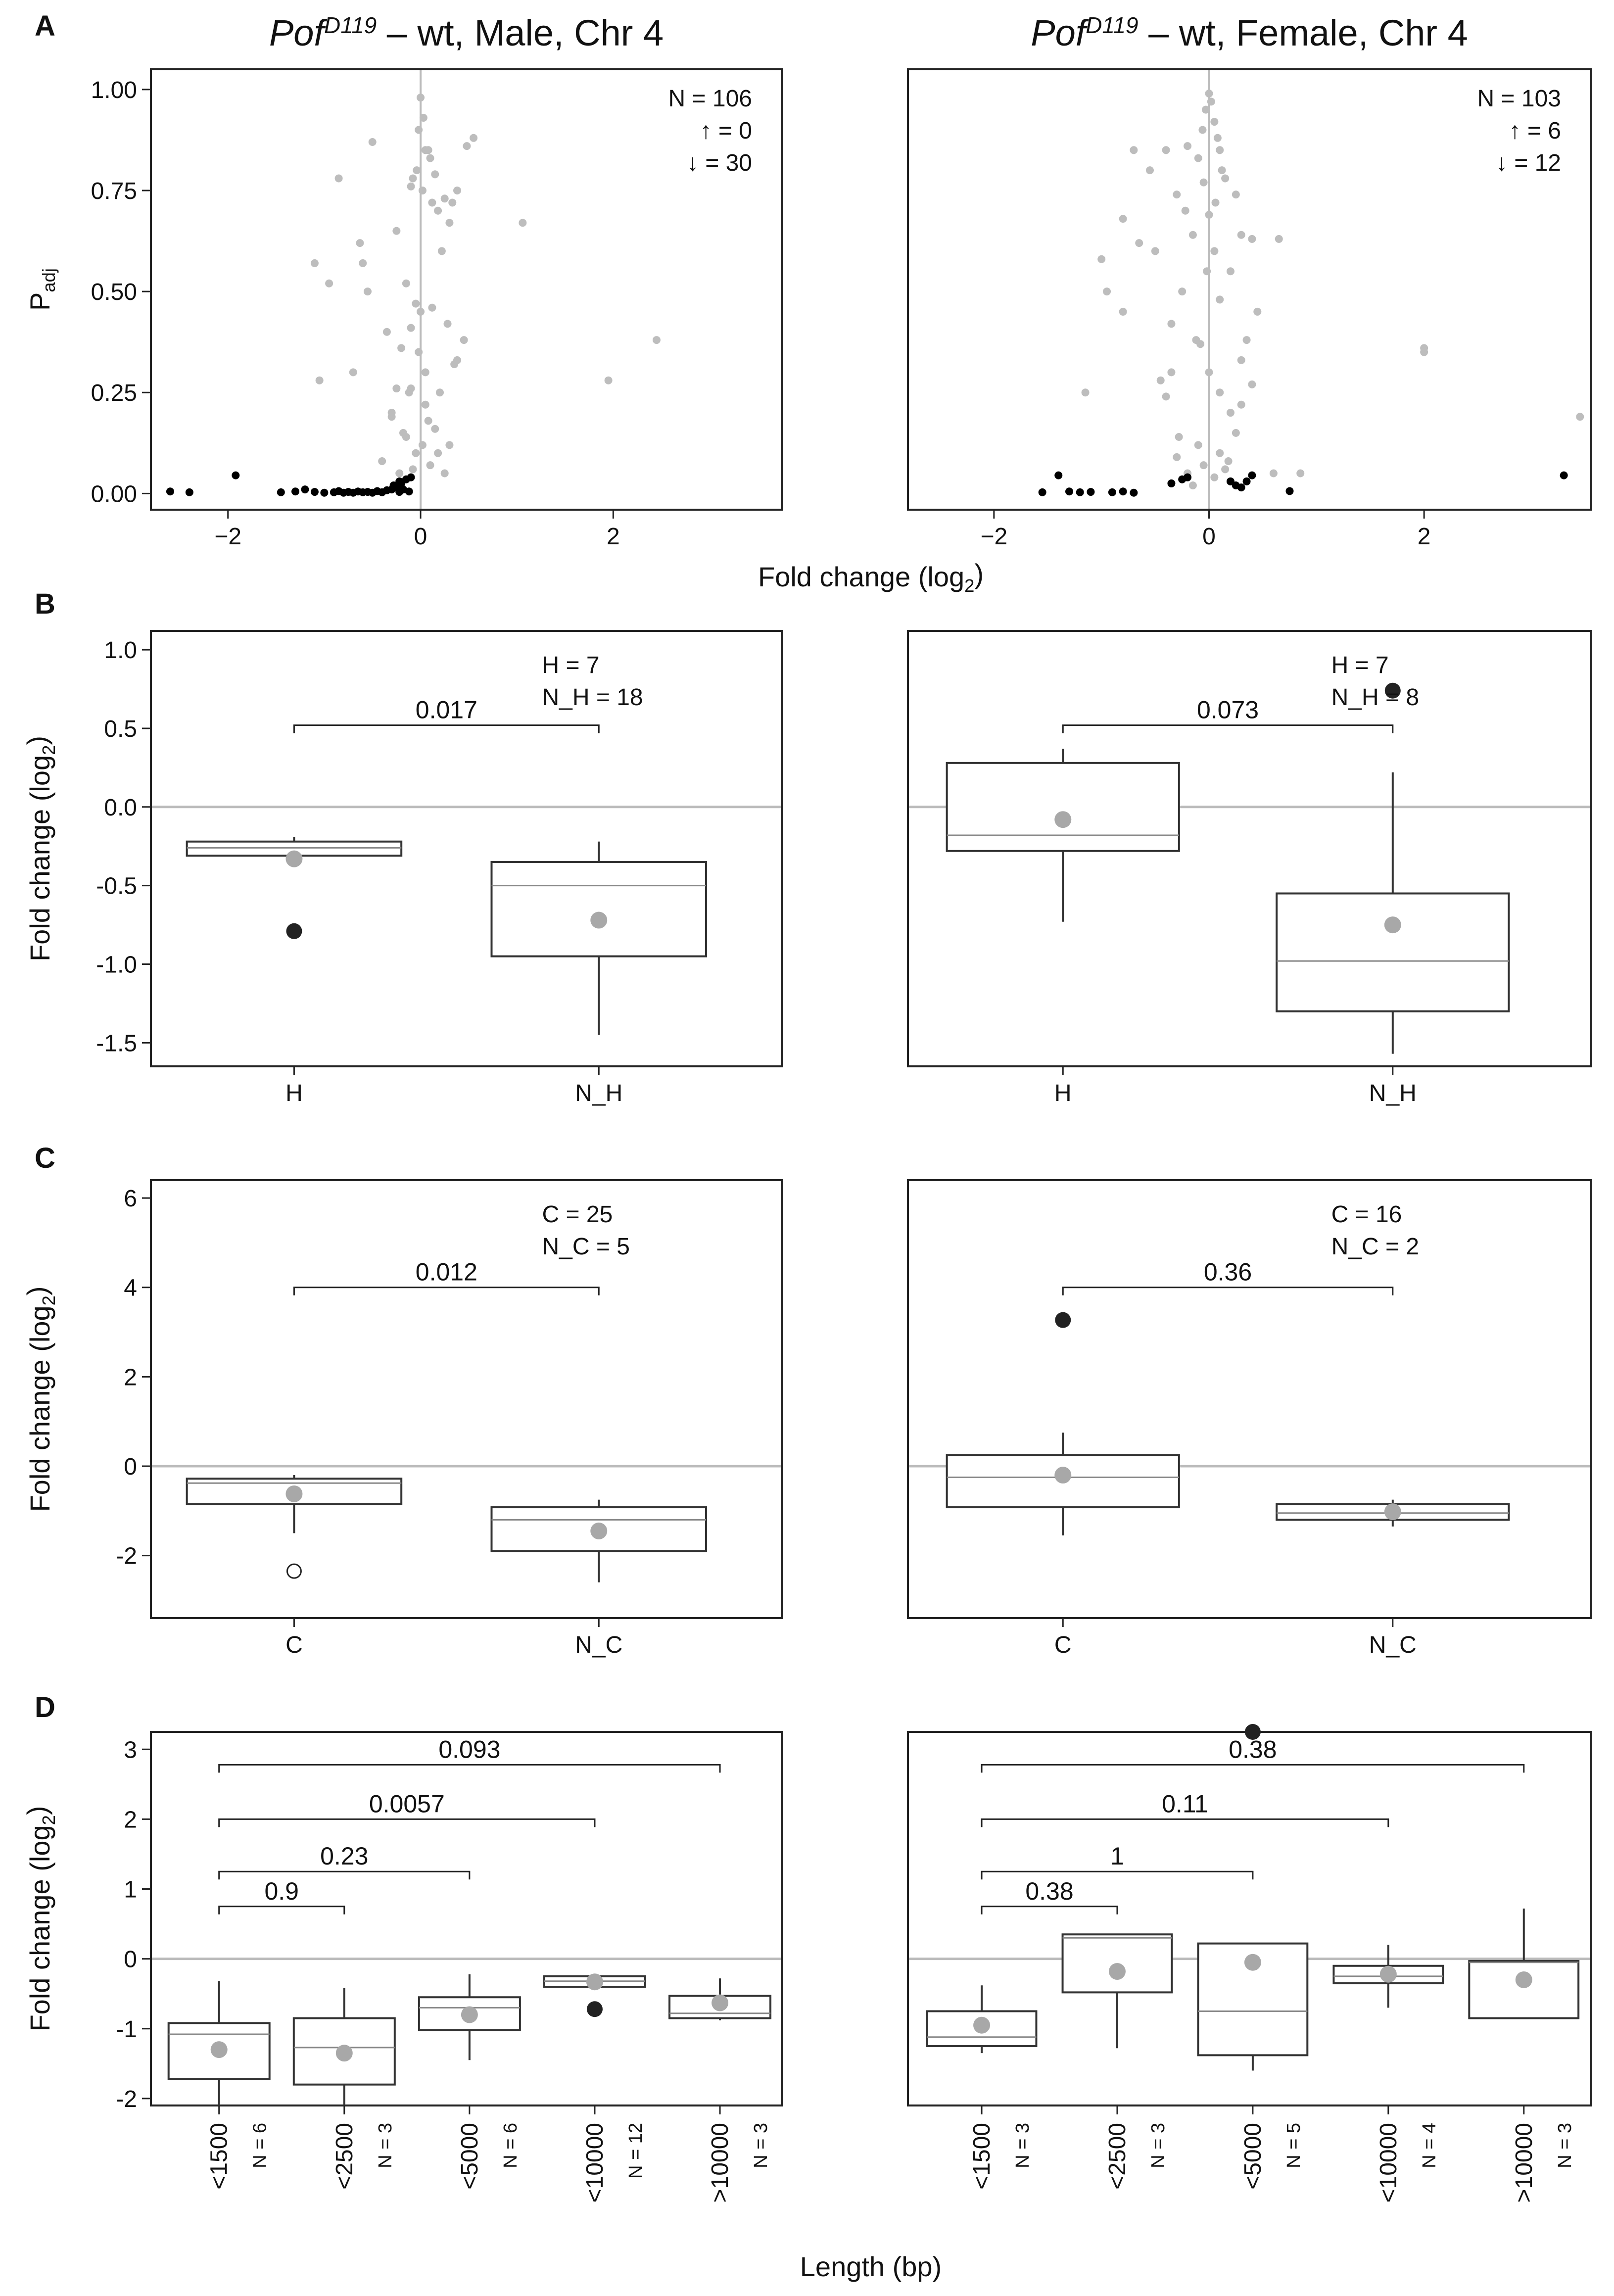 The width and height of the screenshot is (1614, 2296). What do you see at coordinates (345, 2156) in the screenshot?
I see `pd-left-xtick-label: <2500` at bounding box center [345, 2156].